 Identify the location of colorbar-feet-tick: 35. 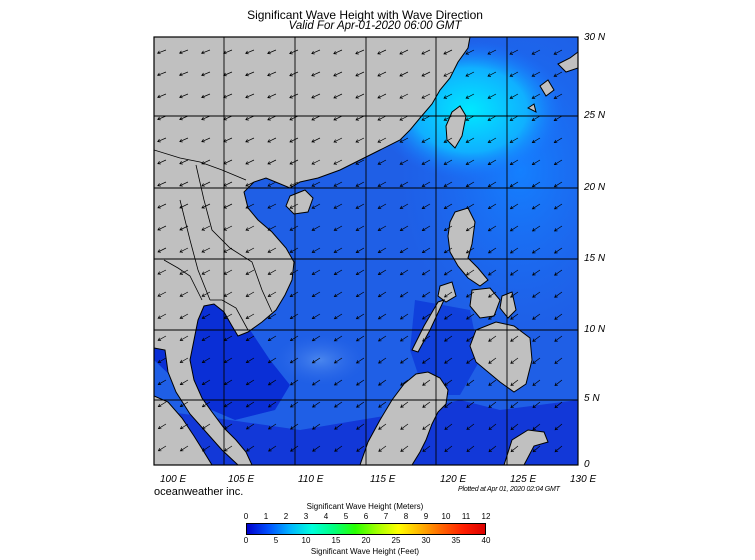
(456, 540).